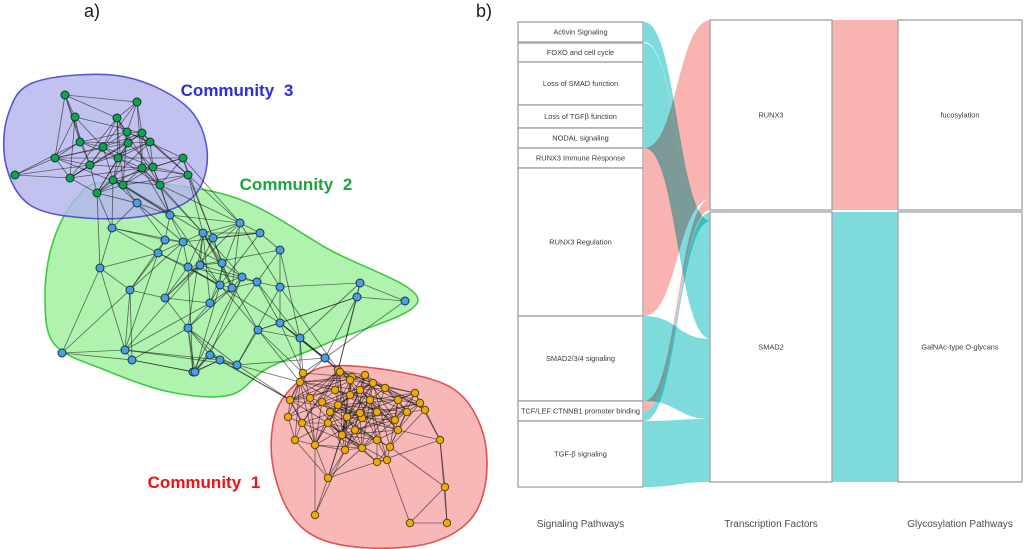  I want to click on stratum-label: RUNX3 Immune Response, so click(580, 158).